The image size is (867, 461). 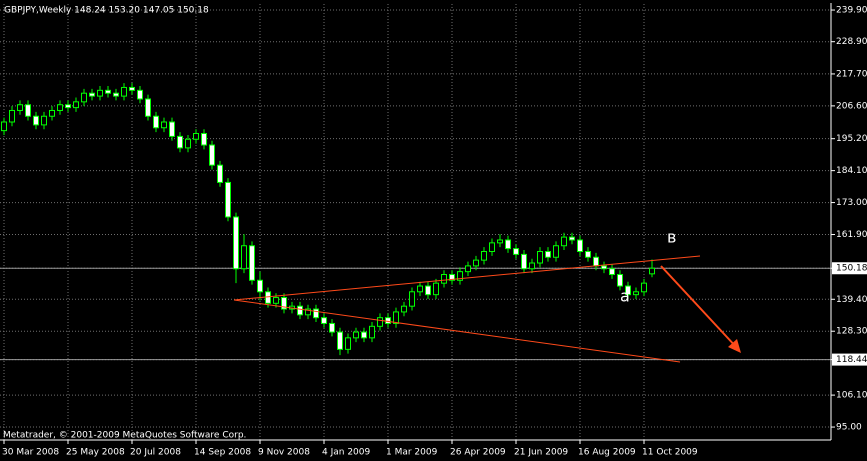 I want to click on y-tick-label: 206.60, so click(x=851, y=106).